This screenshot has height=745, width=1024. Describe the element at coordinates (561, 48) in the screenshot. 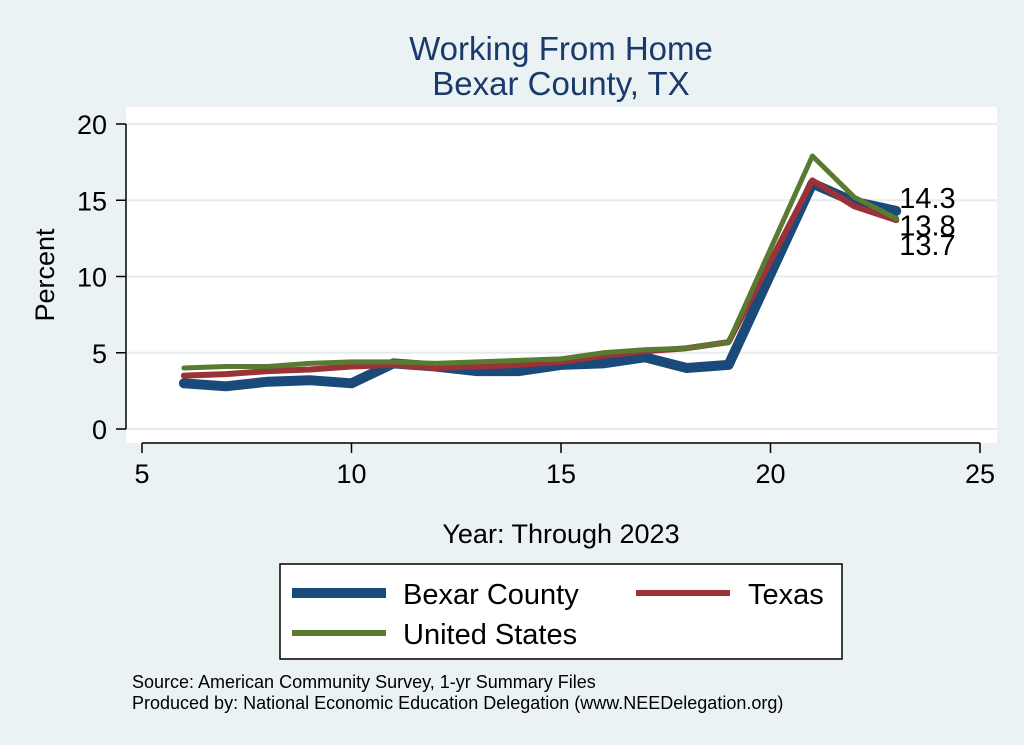

I see `chart-title: Working From Home` at that location.